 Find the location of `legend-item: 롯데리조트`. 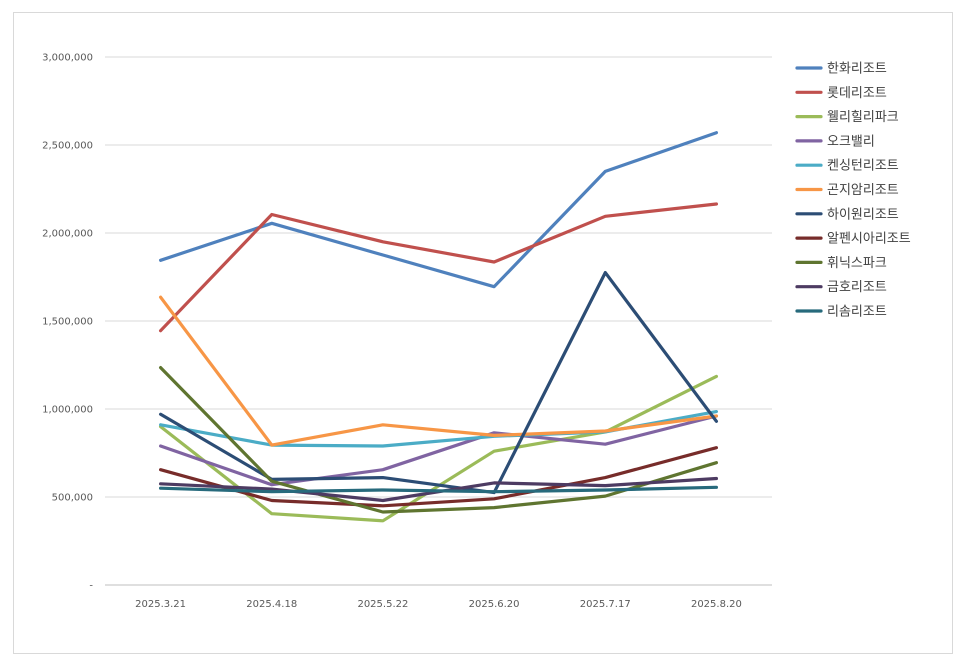

legend-item: 롯데리조트 is located at coordinates (841, 93).